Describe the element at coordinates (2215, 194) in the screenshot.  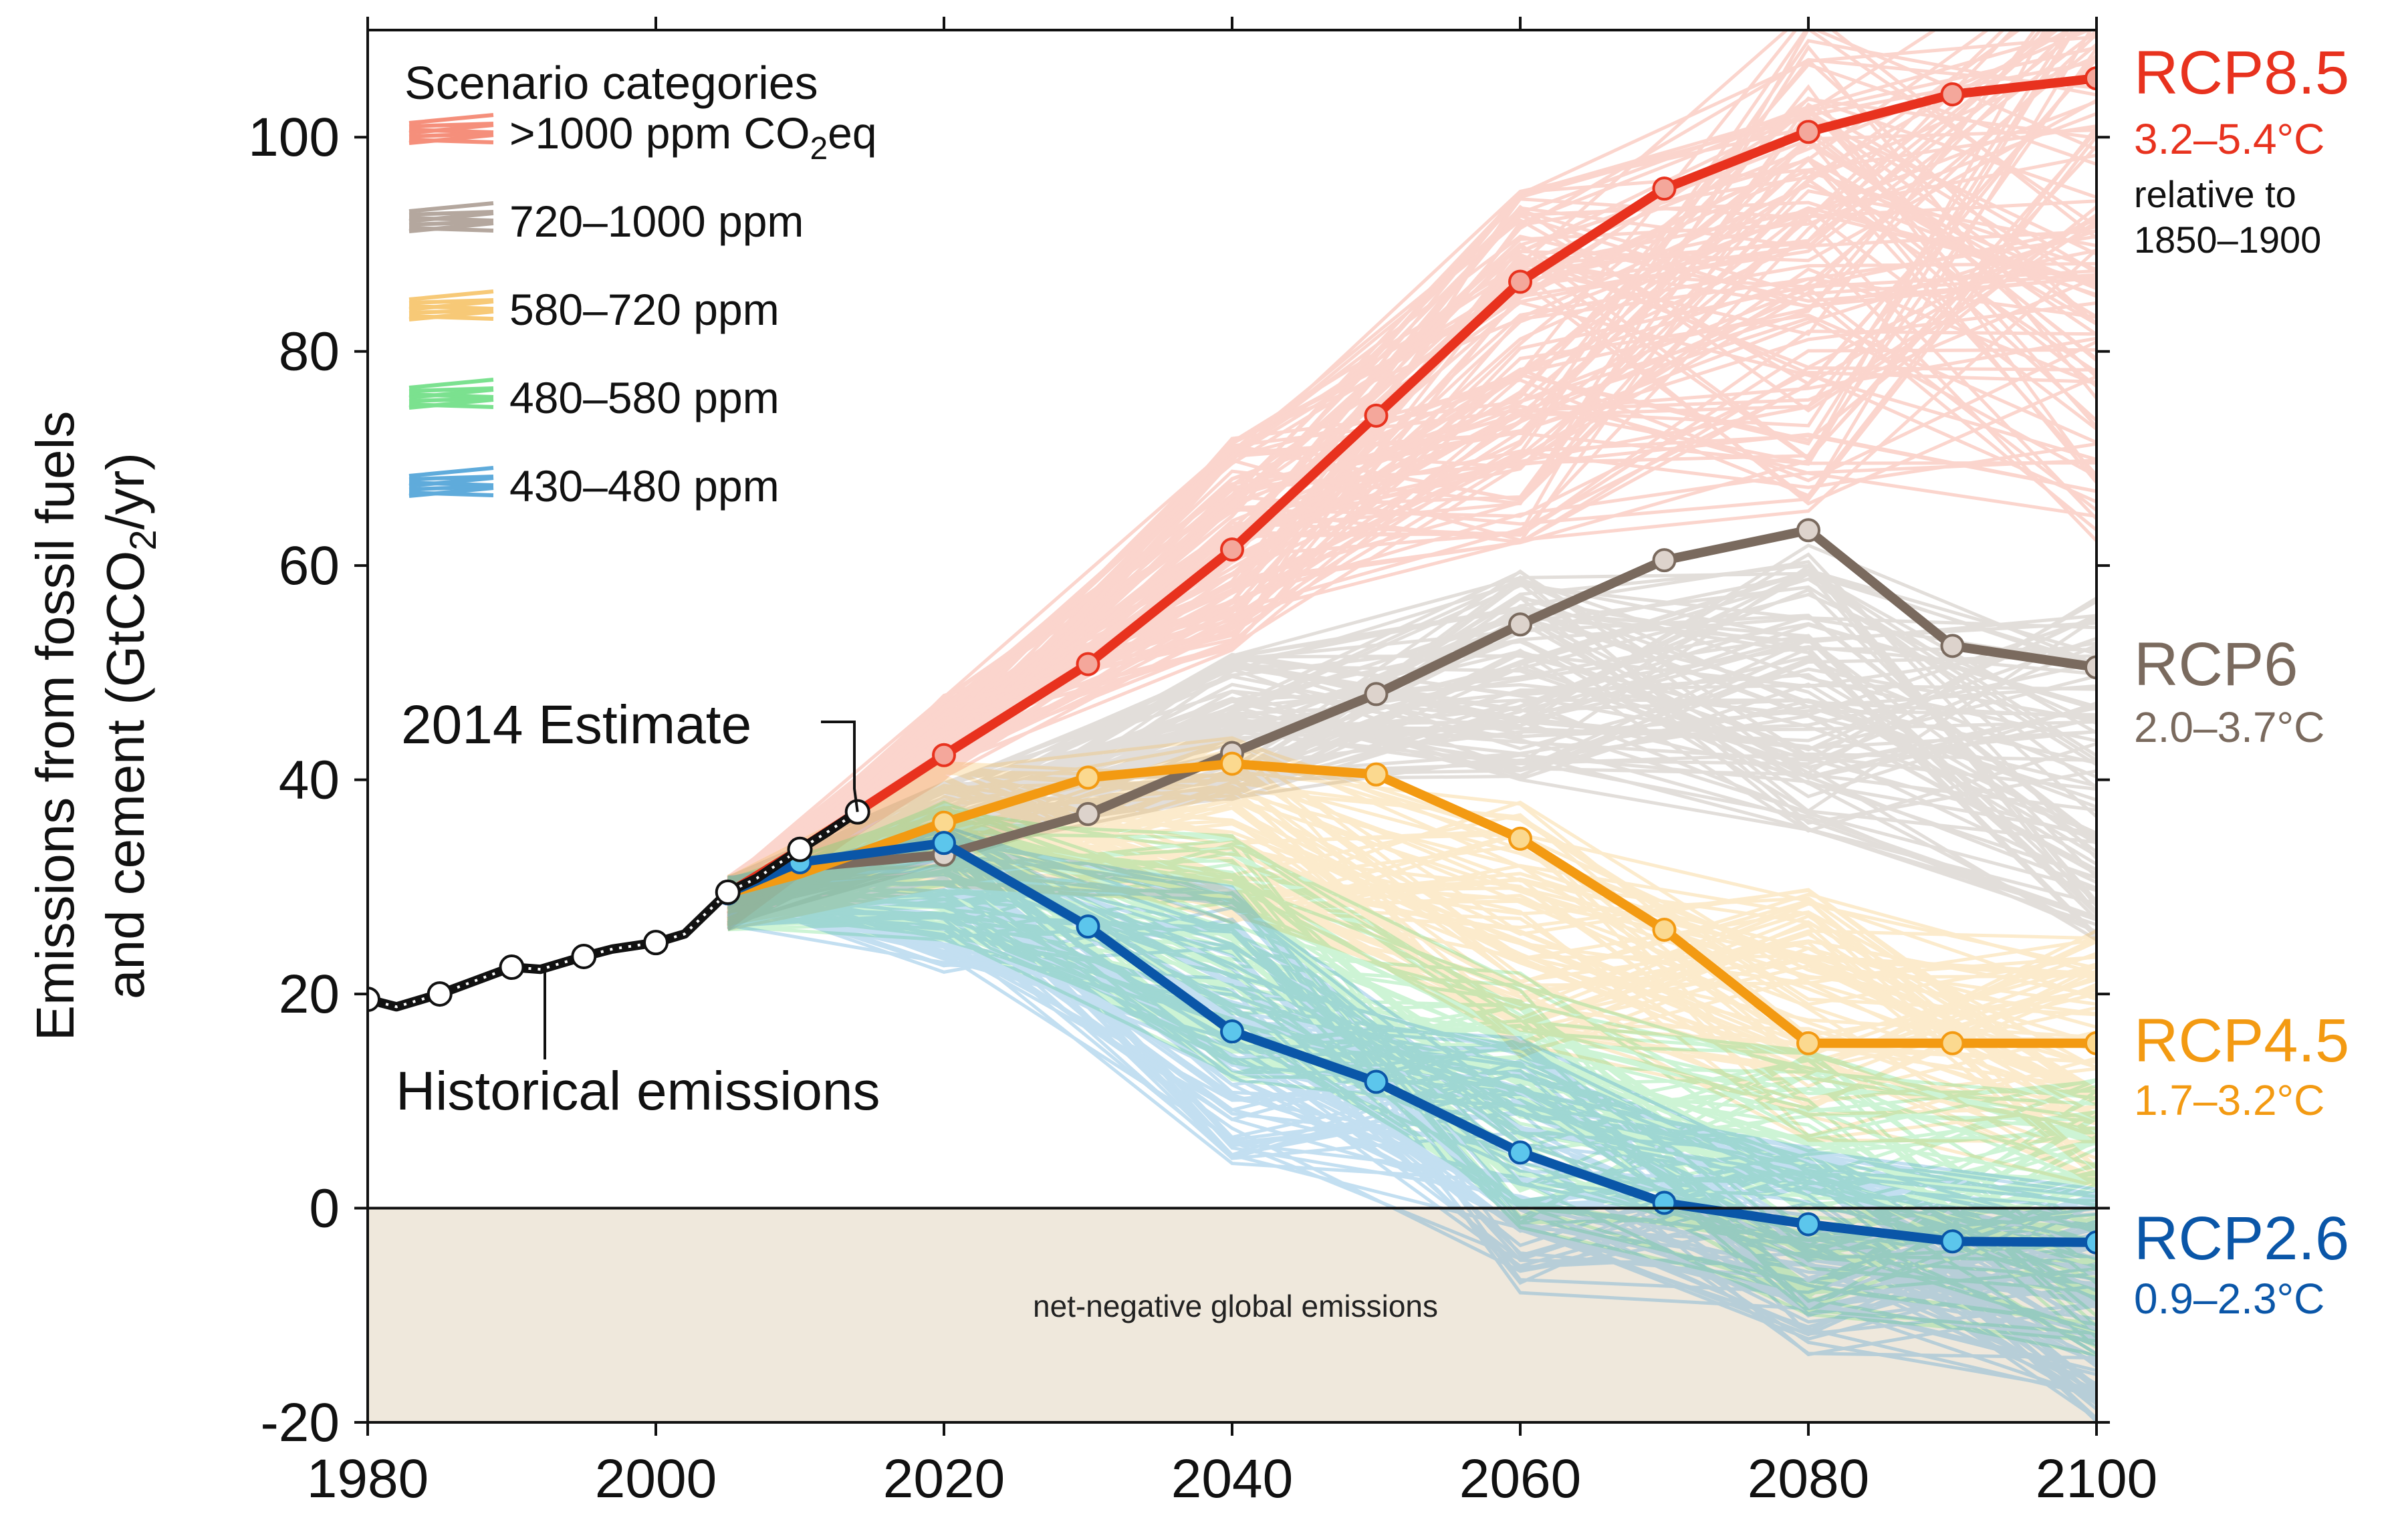
I see `rcp-note-line1: relative to` at that location.